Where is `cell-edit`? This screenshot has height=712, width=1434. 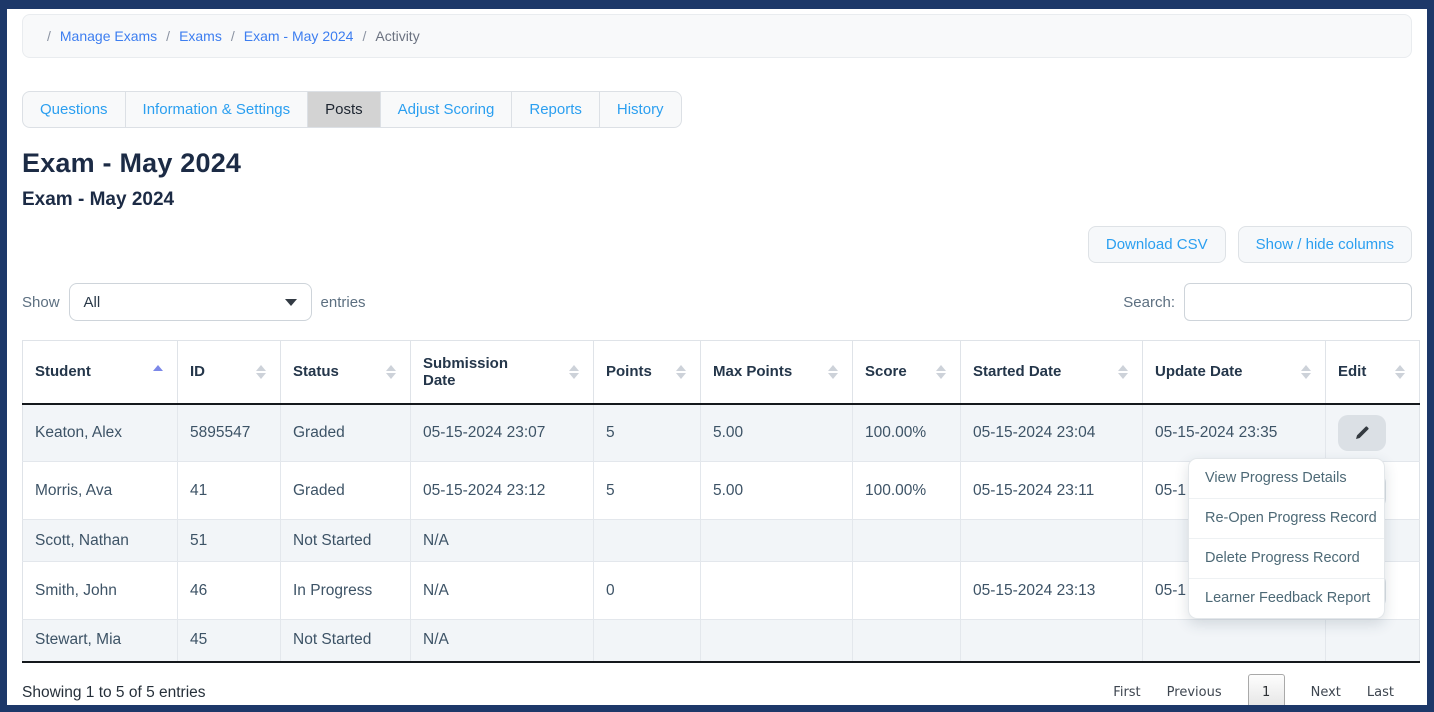
cell-edit is located at coordinates (1372, 432).